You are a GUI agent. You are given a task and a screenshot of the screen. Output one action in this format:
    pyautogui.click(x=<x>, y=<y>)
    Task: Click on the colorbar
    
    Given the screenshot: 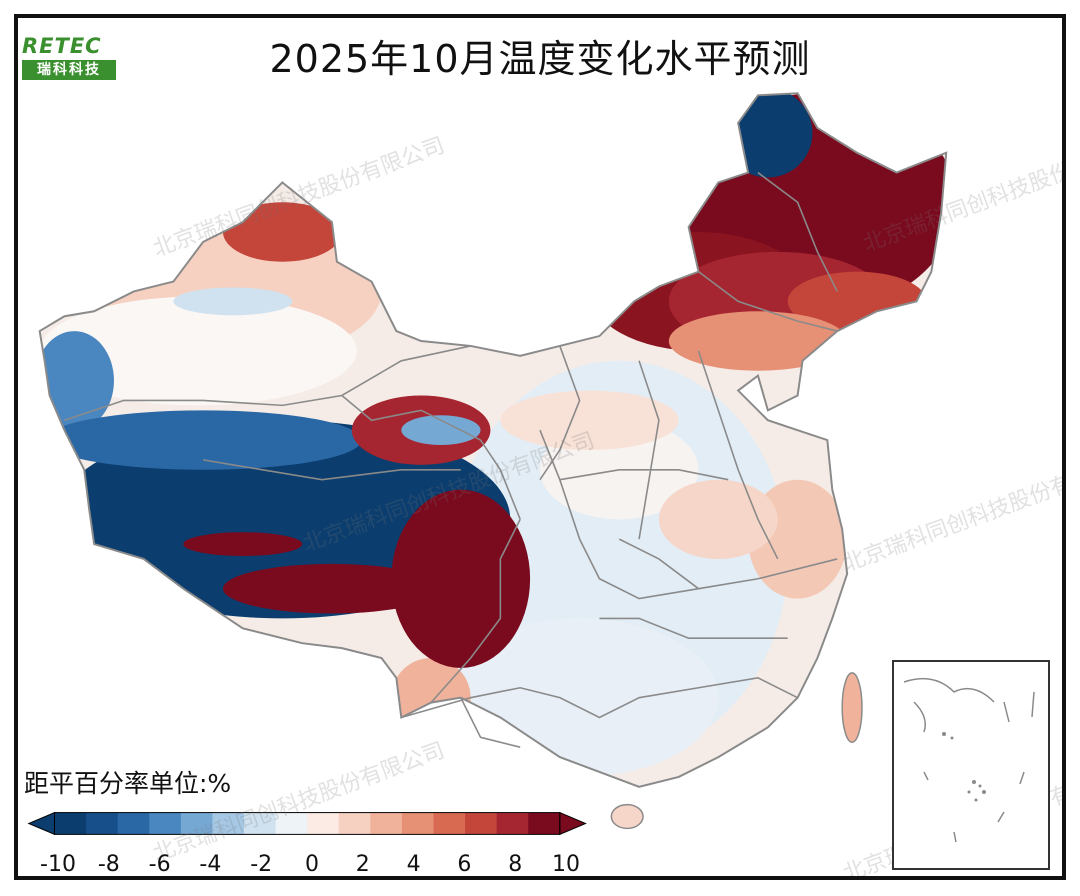 What is the action you would take?
    pyautogui.click(x=307, y=823)
    